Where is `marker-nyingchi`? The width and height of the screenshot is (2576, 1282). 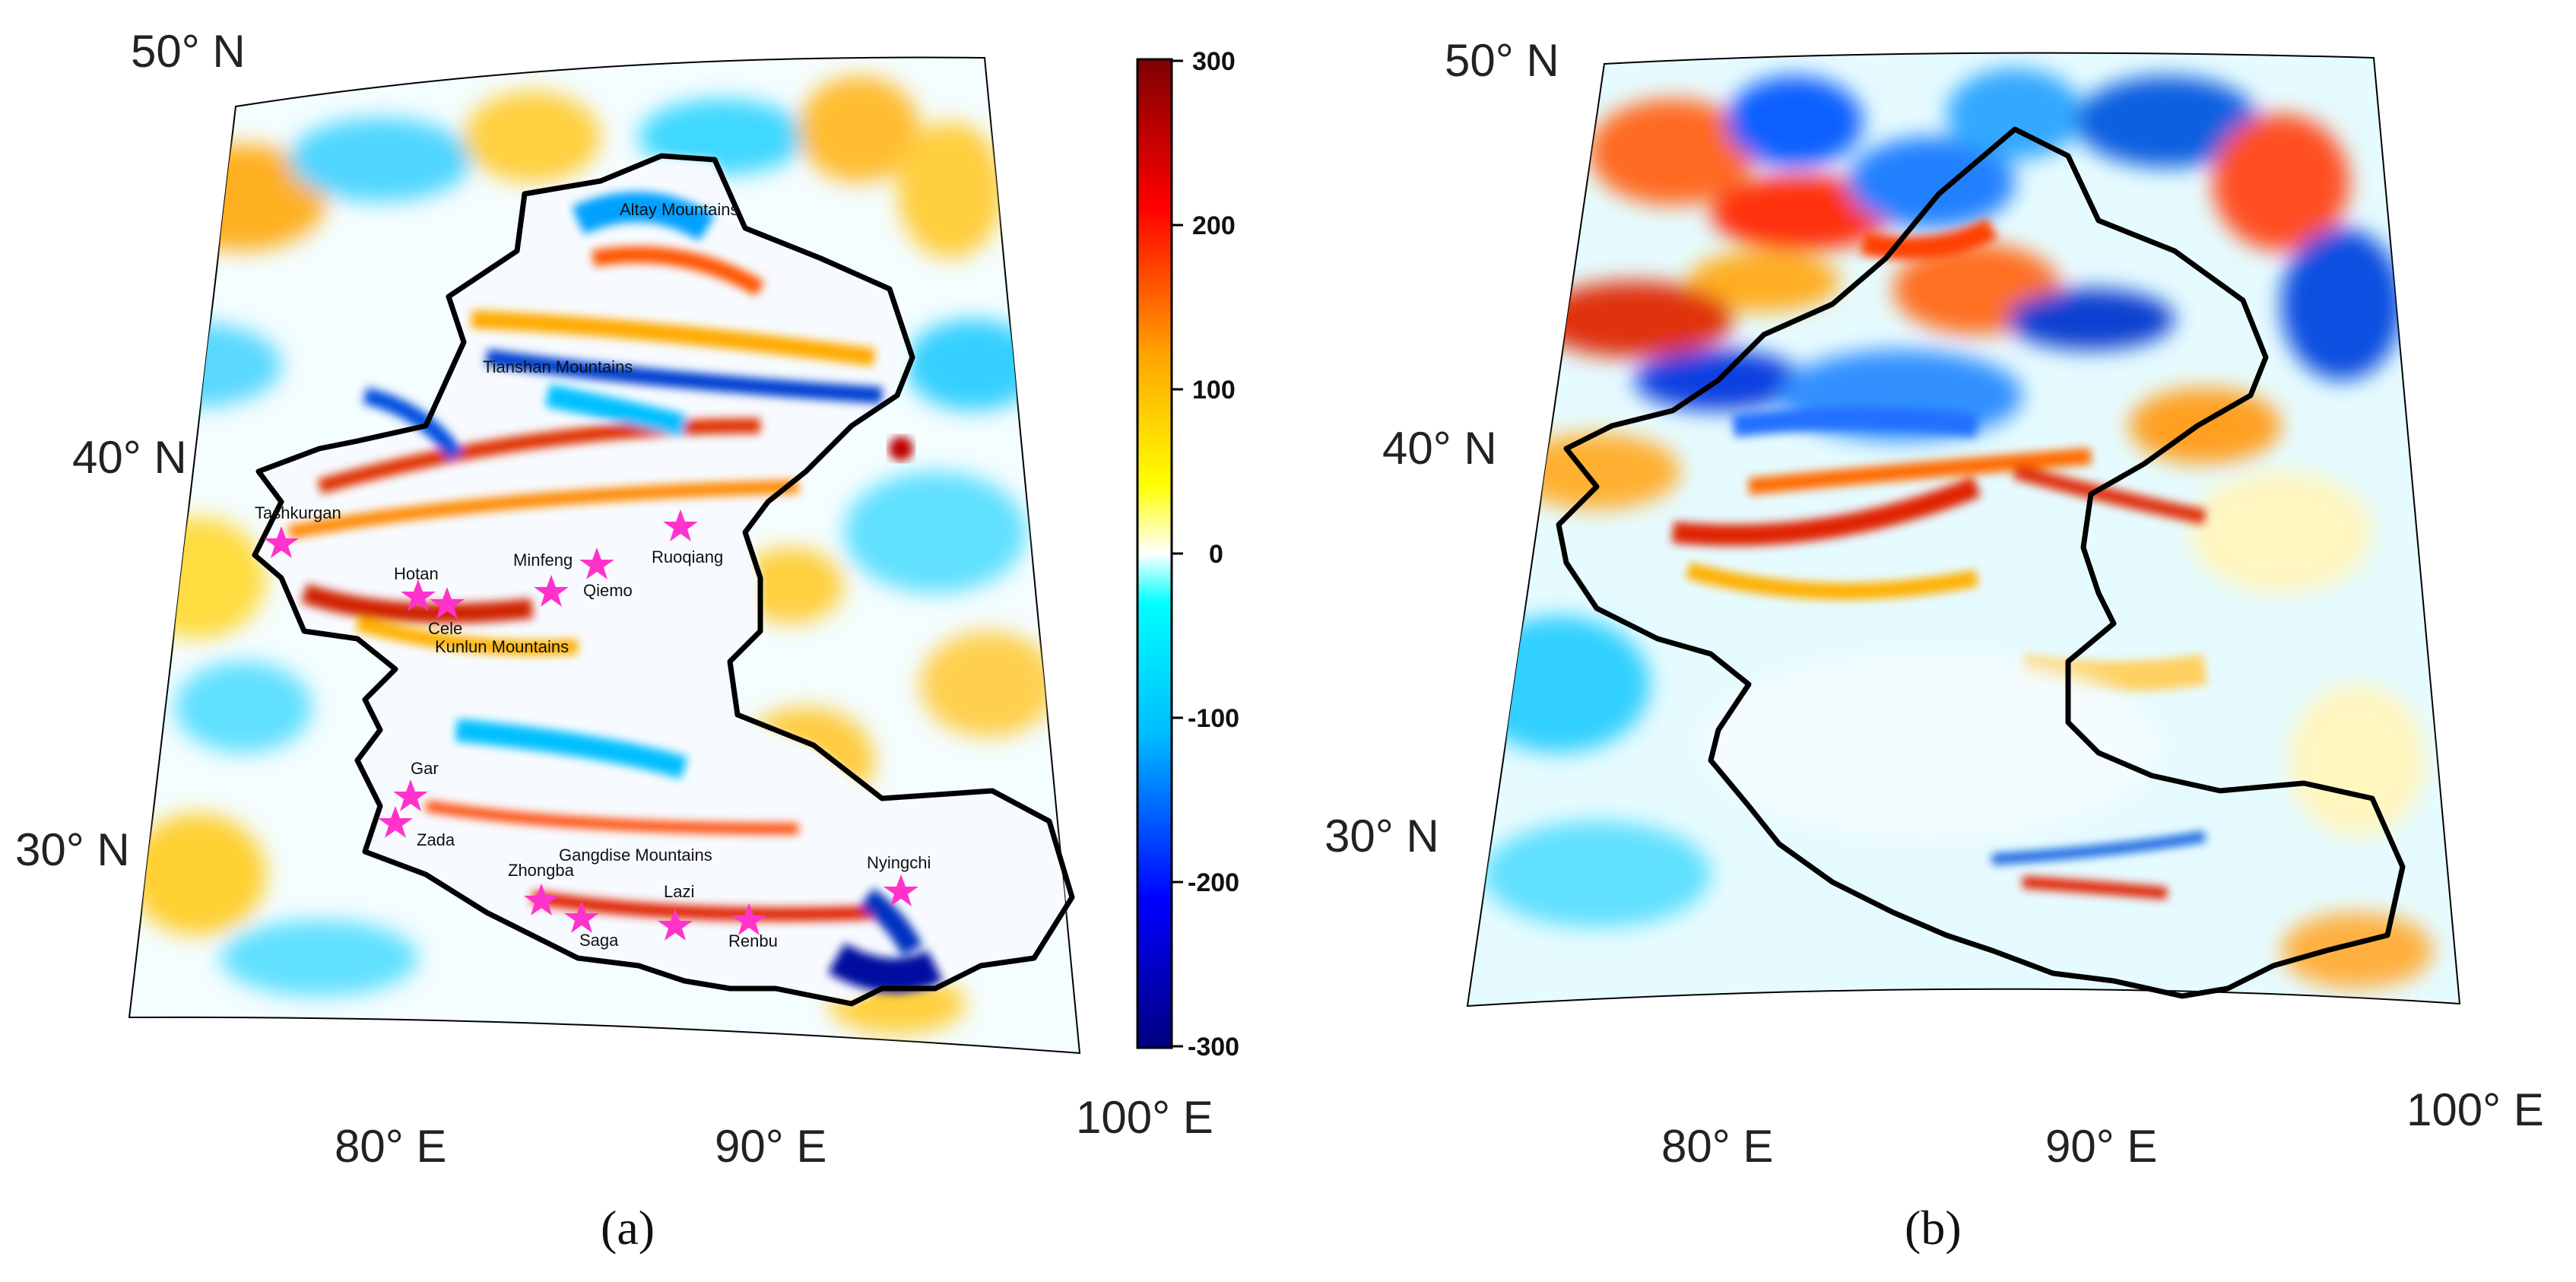
marker-nyingchi is located at coordinates (901, 890).